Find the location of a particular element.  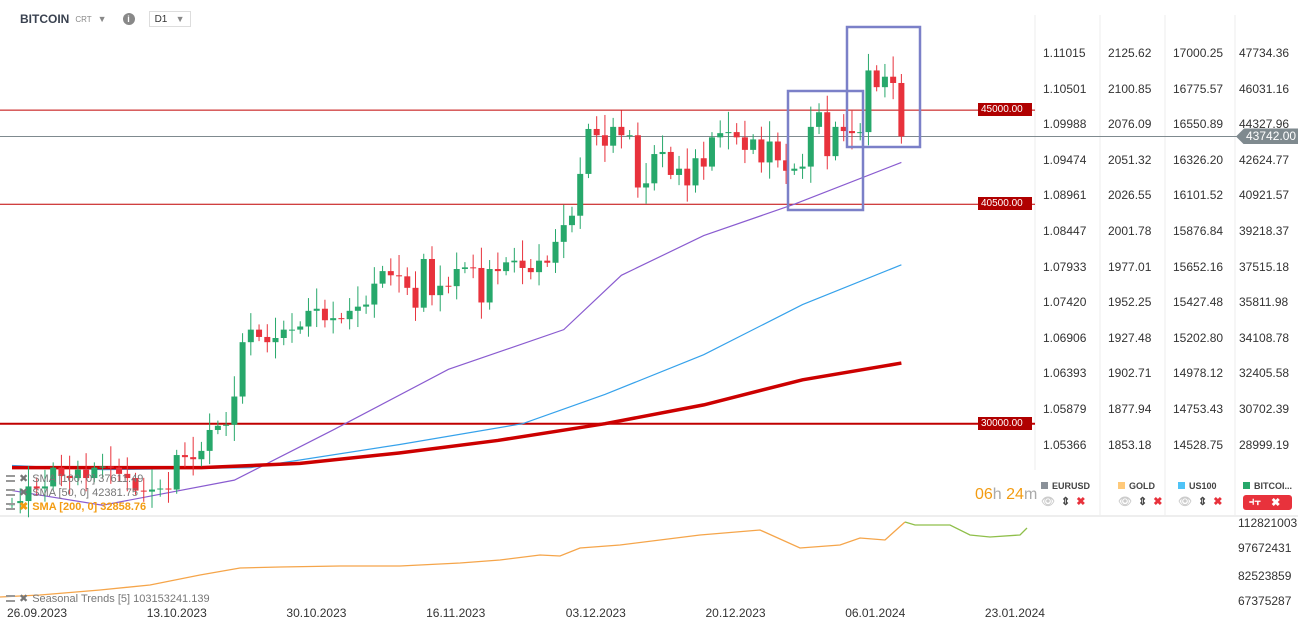

eurusd-axis-label: 1.07933 is located at coordinates (1065, 266).